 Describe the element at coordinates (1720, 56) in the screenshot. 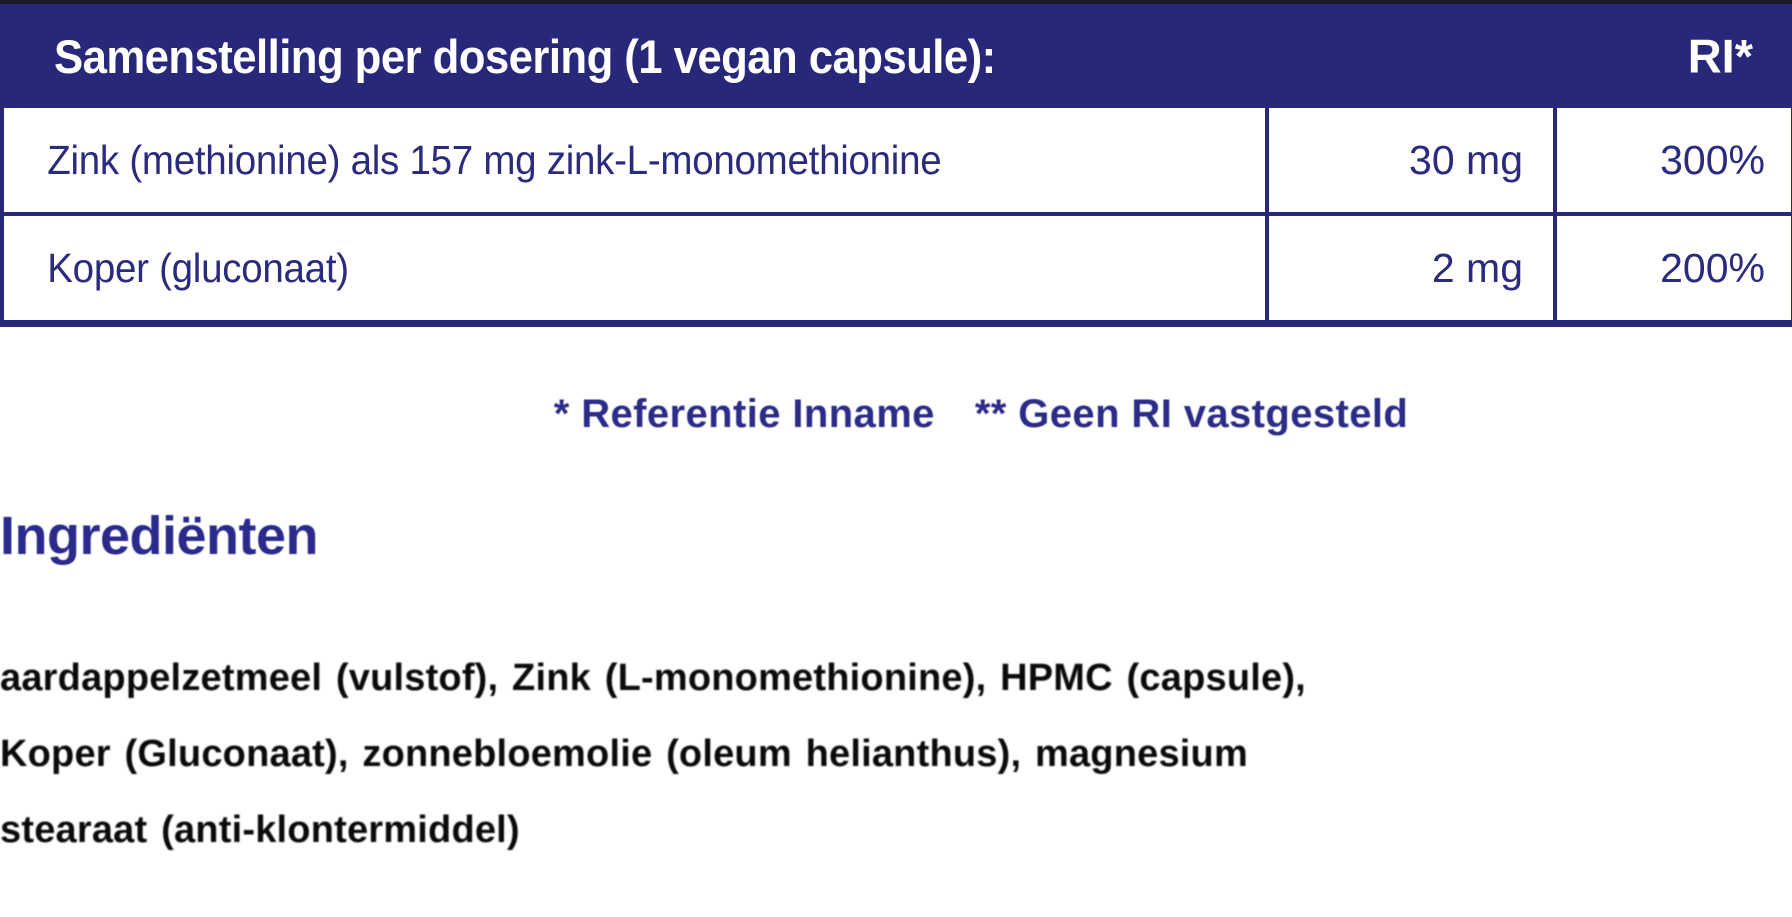

I see `table-header-ri-label: RI*` at that location.